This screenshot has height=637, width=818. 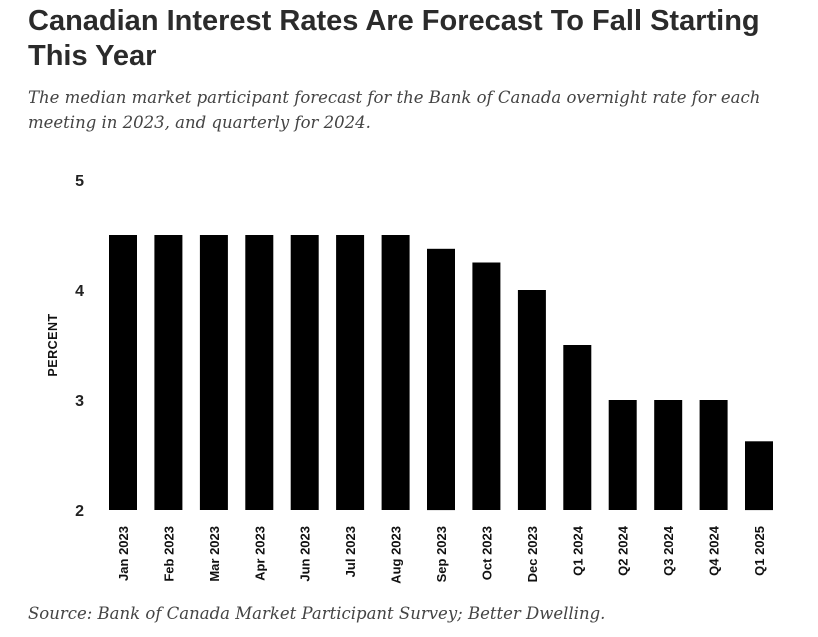 What do you see at coordinates (123, 553) in the screenshot?
I see `x-tick-label: Jan 2023` at bounding box center [123, 553].